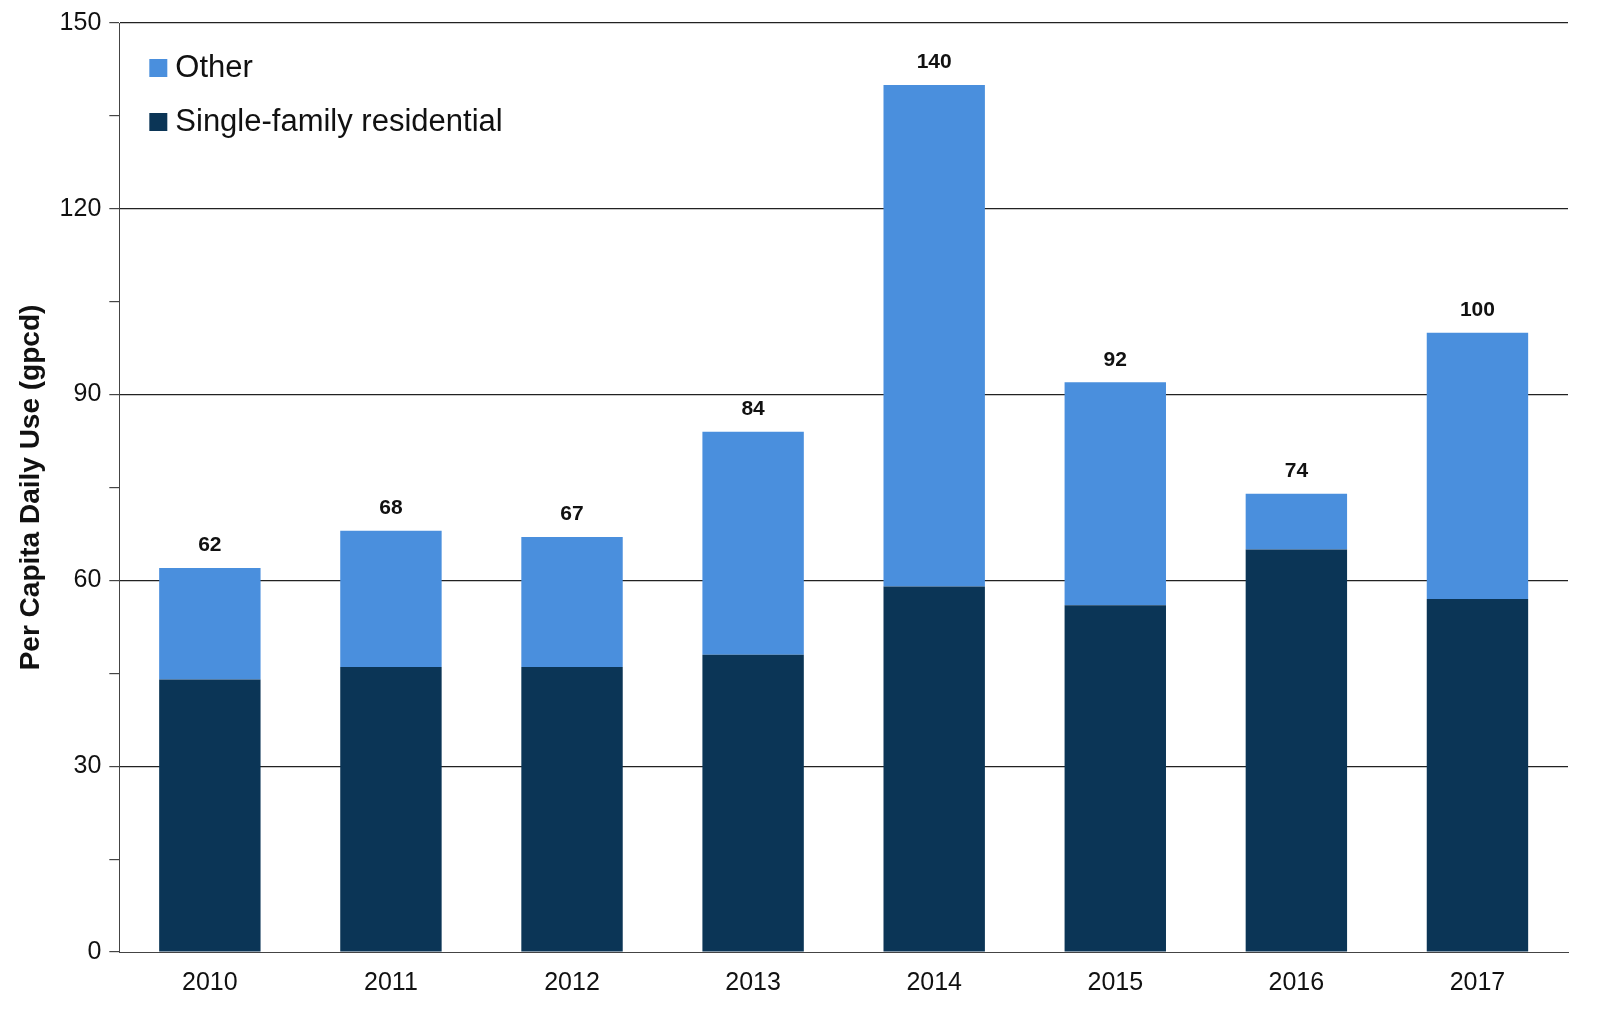 The image size is (1604, 1010). What do you see at coordinates (934, 61) in the screenshot?
I see `total-label: 140` at bounding box center [934, 61].